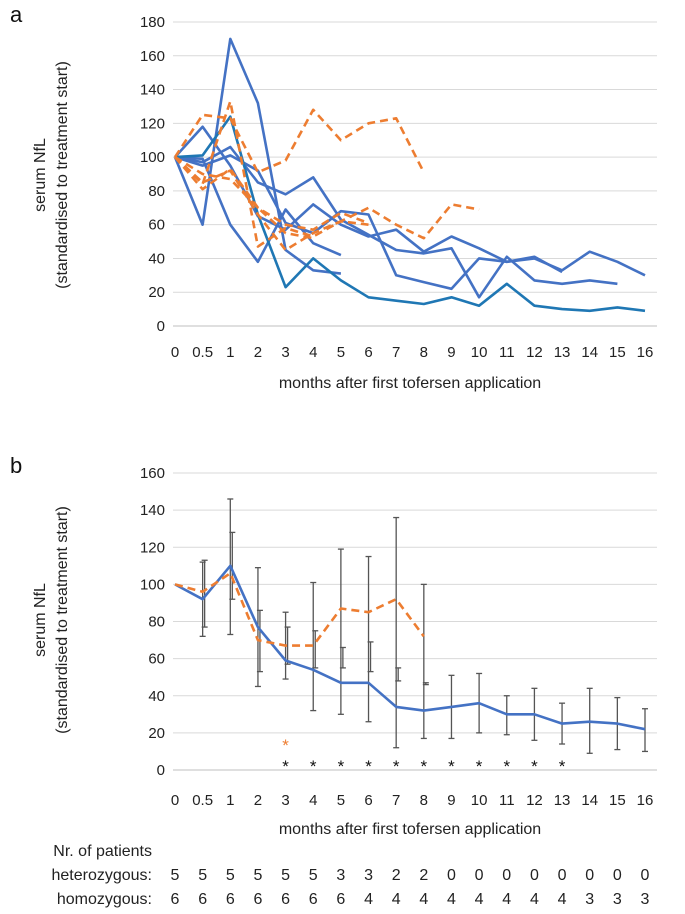  What do you see at coordinates (101, 875) in the screenshot?
I see `patients-row-label: heterozygous:` at bounding box center [101, 875].